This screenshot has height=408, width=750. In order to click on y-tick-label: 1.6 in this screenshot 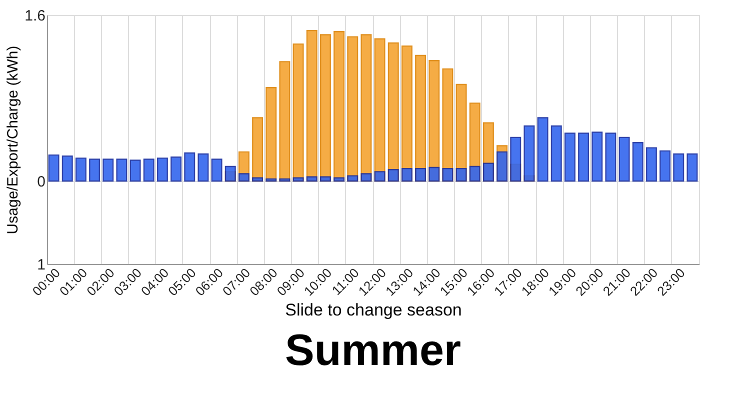, I will do `click(35, 16)`.